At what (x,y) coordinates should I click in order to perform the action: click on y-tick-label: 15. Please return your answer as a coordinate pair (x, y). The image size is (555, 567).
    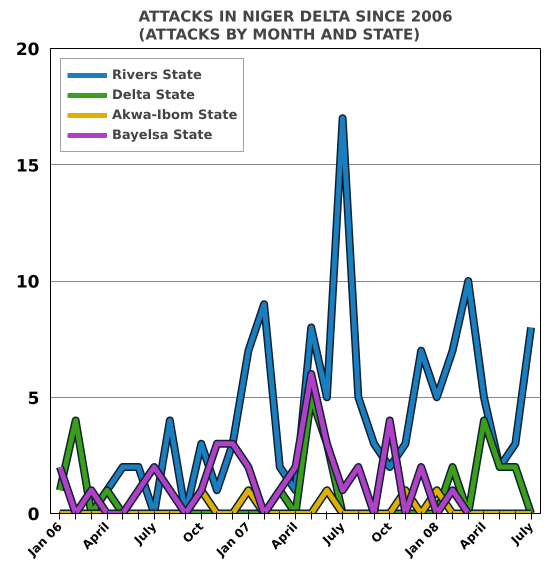
    Looking at the image, I should click on (28, 166).